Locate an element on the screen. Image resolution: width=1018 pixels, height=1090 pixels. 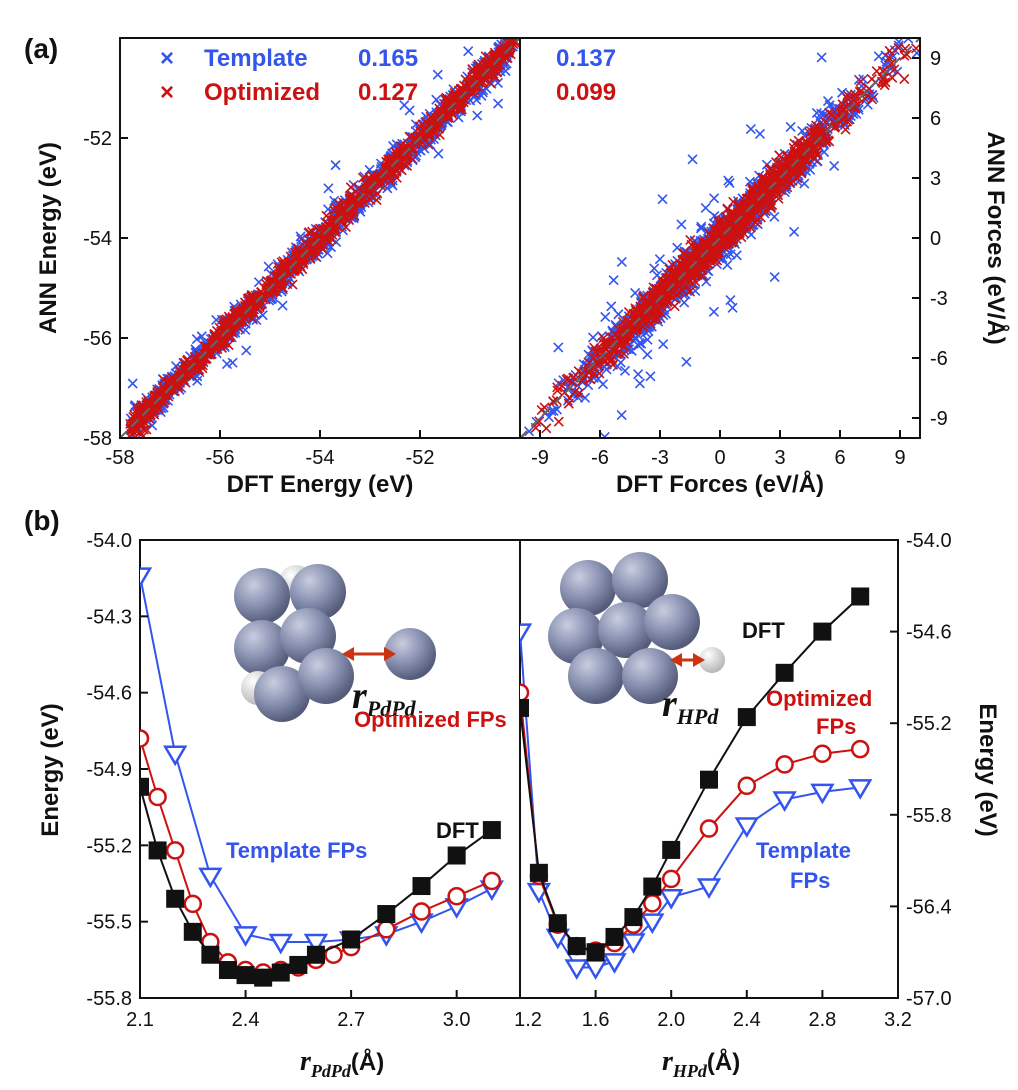
y-tick-label-right: -55.8 is located at coordinates (929, 816).